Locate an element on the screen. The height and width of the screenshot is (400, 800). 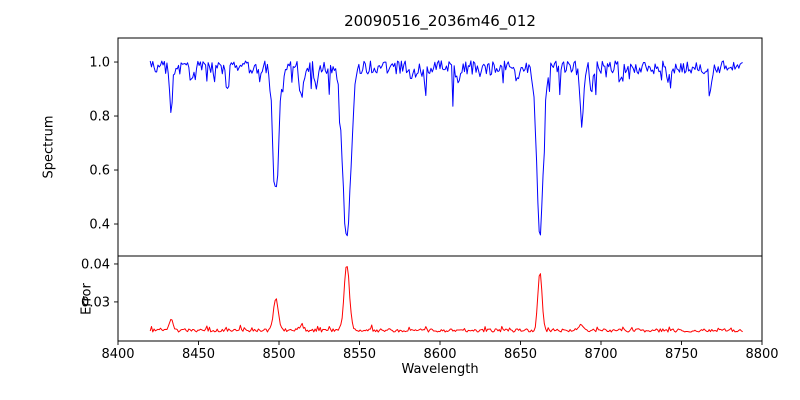
y-tick-label: 0.04 is located at coordinates (95, 264).